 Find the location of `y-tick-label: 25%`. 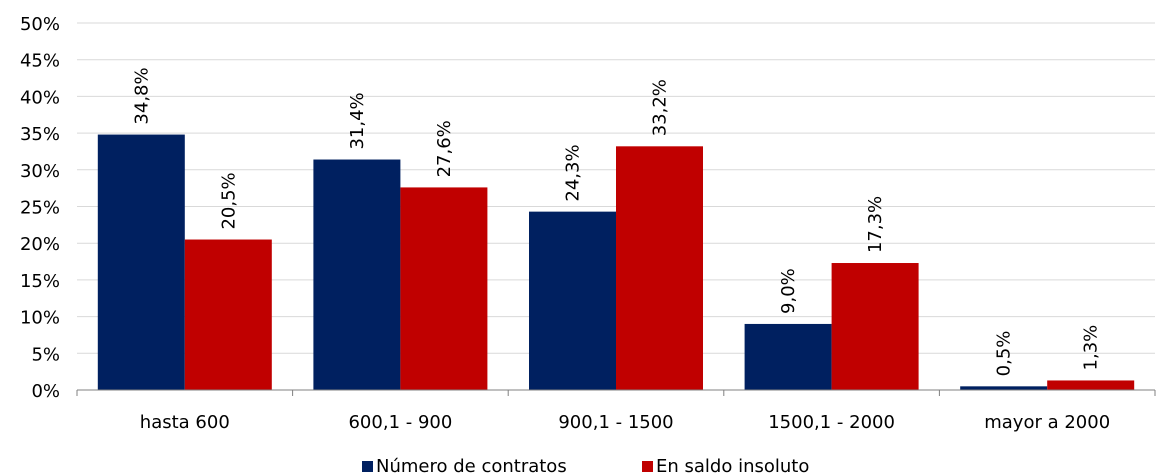

y-tick-label: 25% is located at coordinates (40, 208).